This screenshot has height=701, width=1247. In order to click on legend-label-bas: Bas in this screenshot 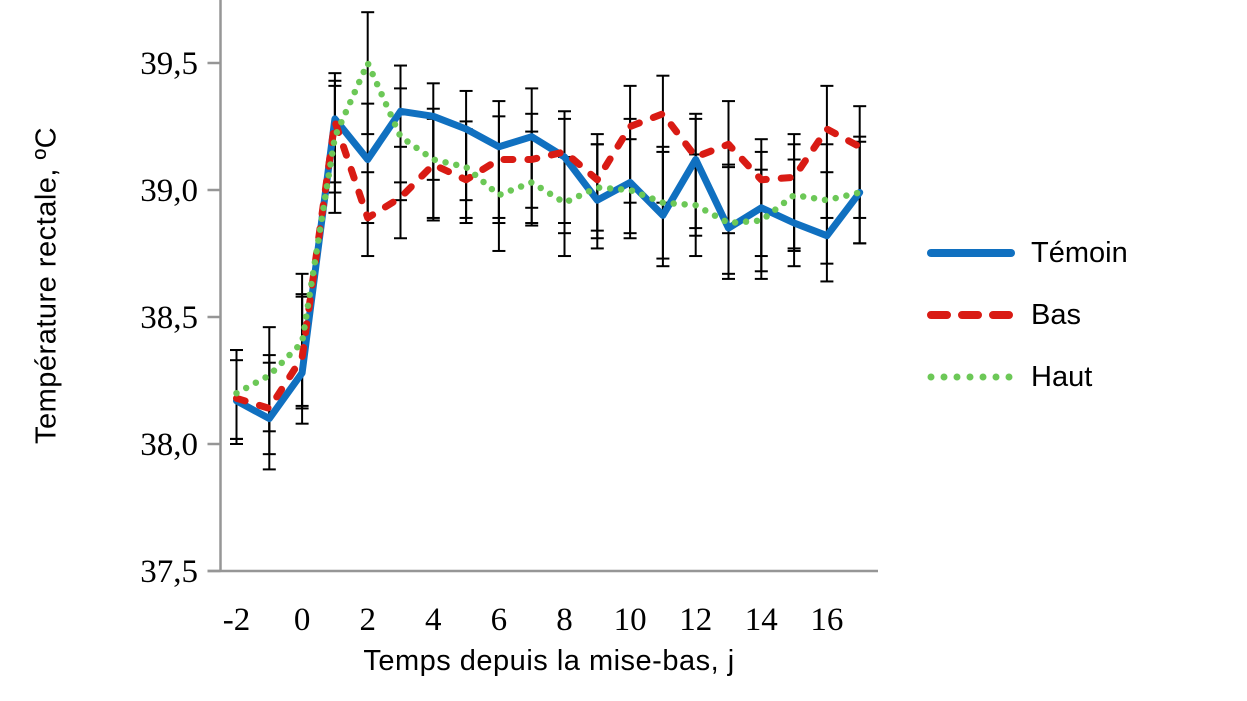, I will do `click(1056, 314)`.